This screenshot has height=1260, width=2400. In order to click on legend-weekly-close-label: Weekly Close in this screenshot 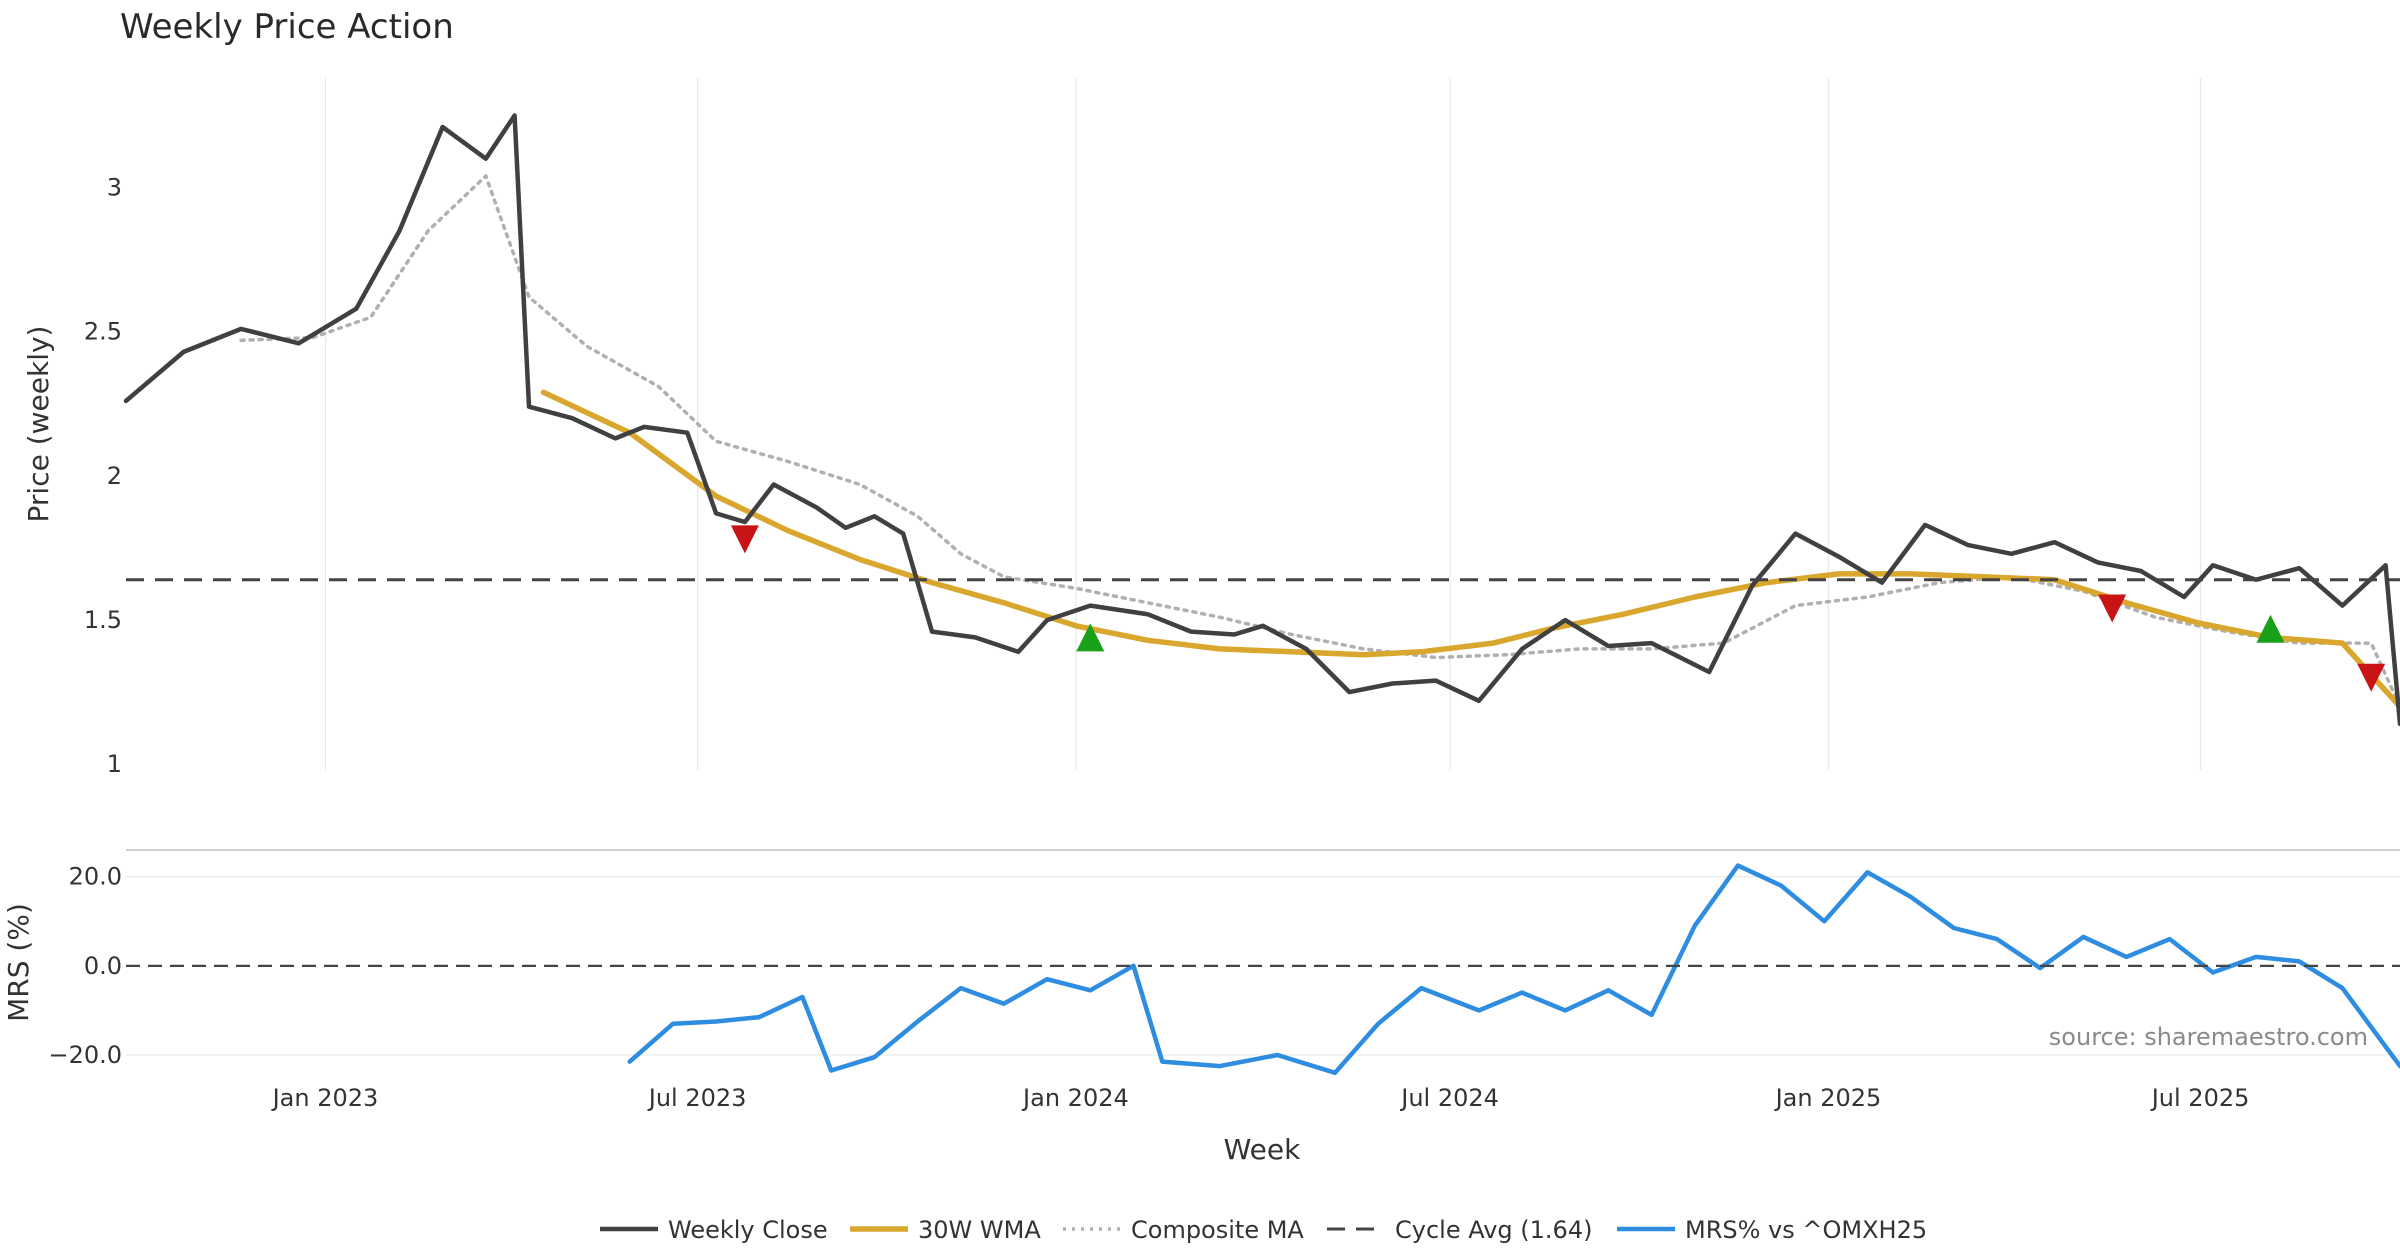, I will do `click(748, 1230)`.